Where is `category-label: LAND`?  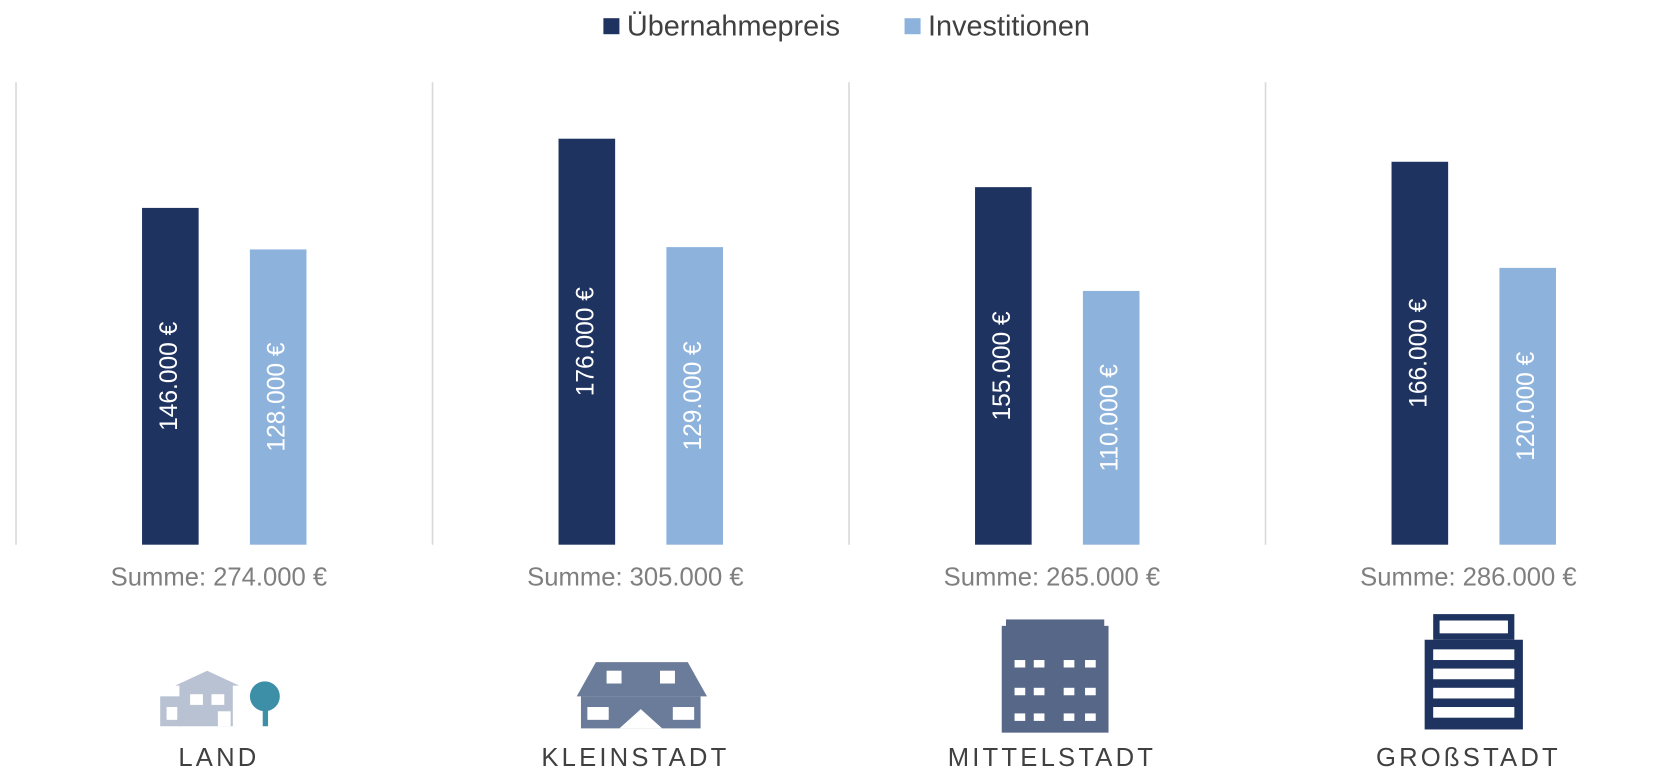 category-label: LAND is located at coordinates (218, 756).